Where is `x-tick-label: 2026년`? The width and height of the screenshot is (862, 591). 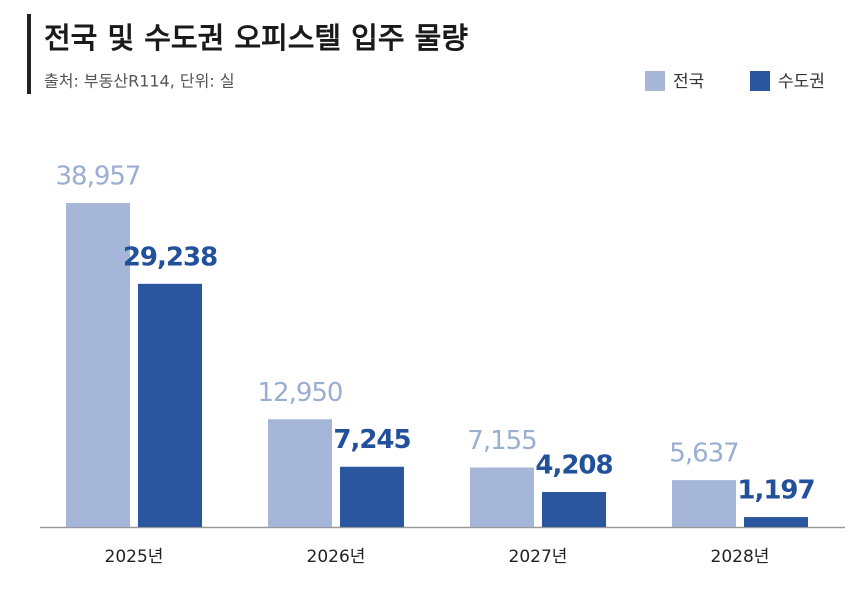 x-tick-label: 2026년 is located at coordinates (336, 557).